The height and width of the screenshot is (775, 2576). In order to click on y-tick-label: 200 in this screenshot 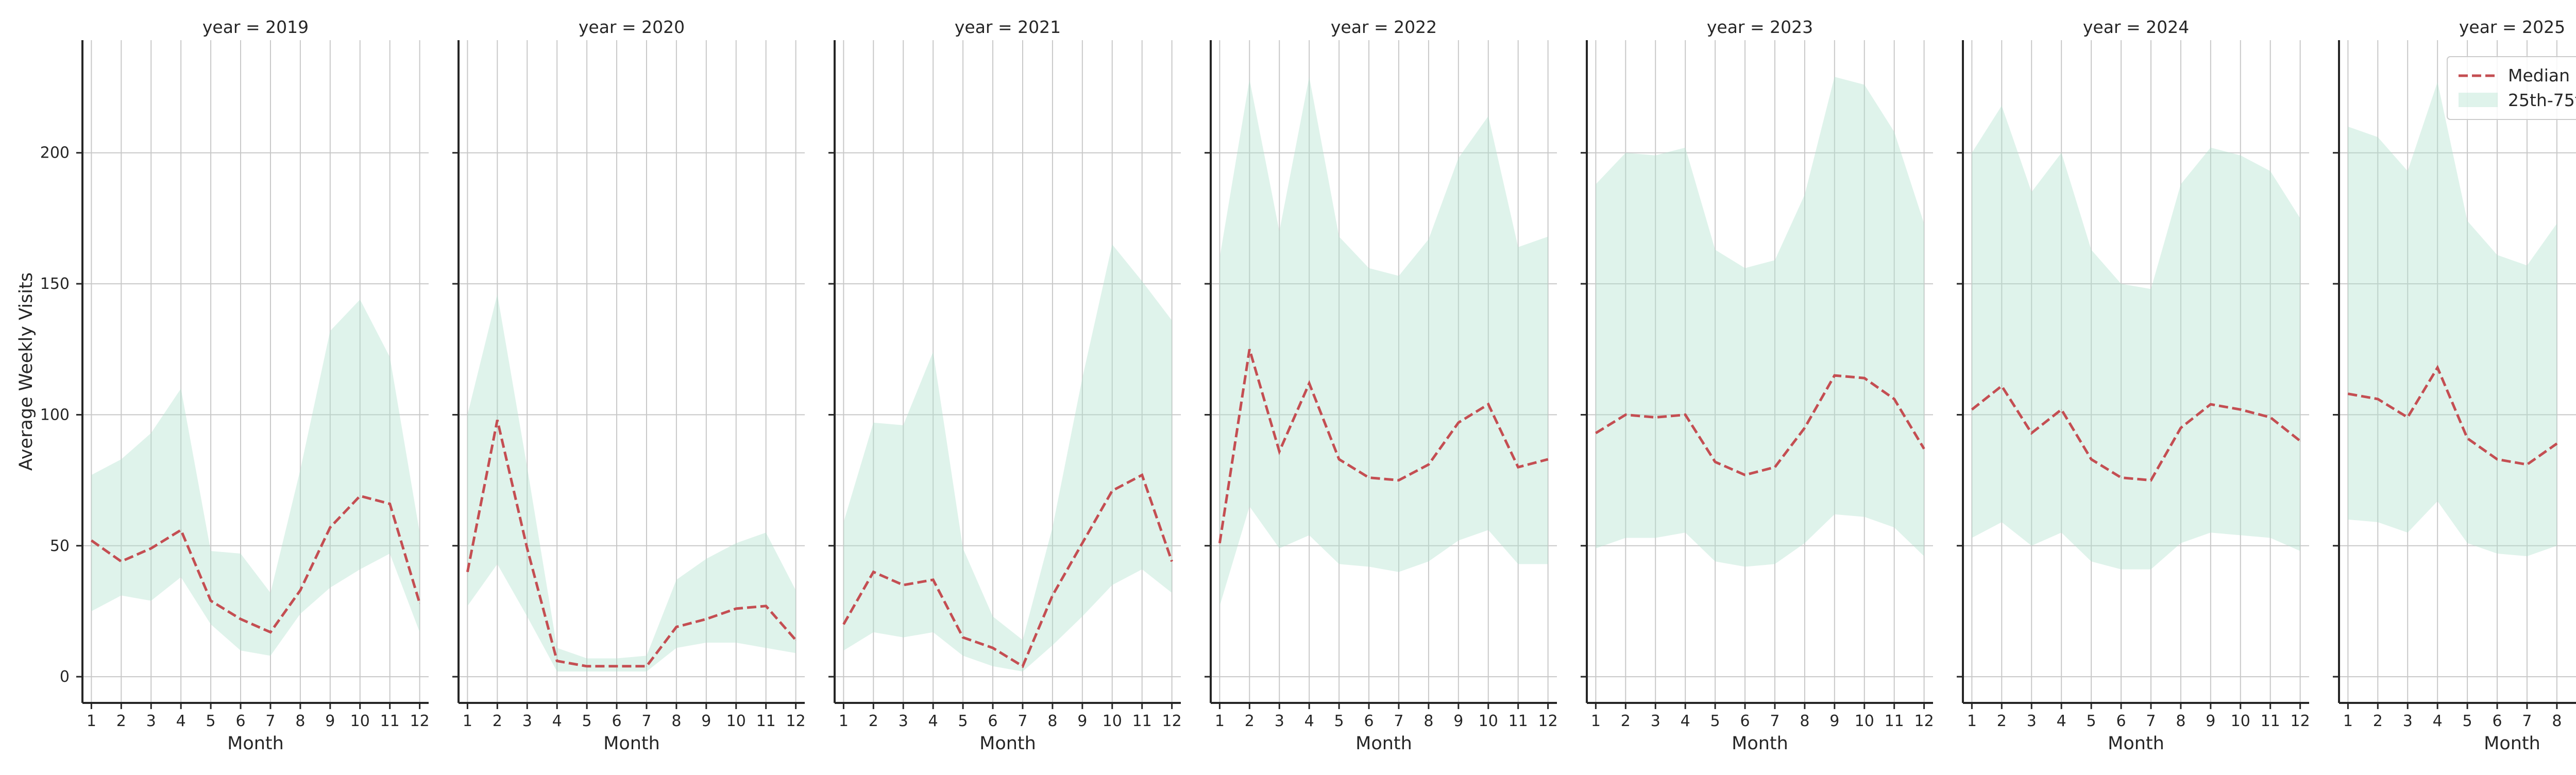, I will do `click(55, 153)`.